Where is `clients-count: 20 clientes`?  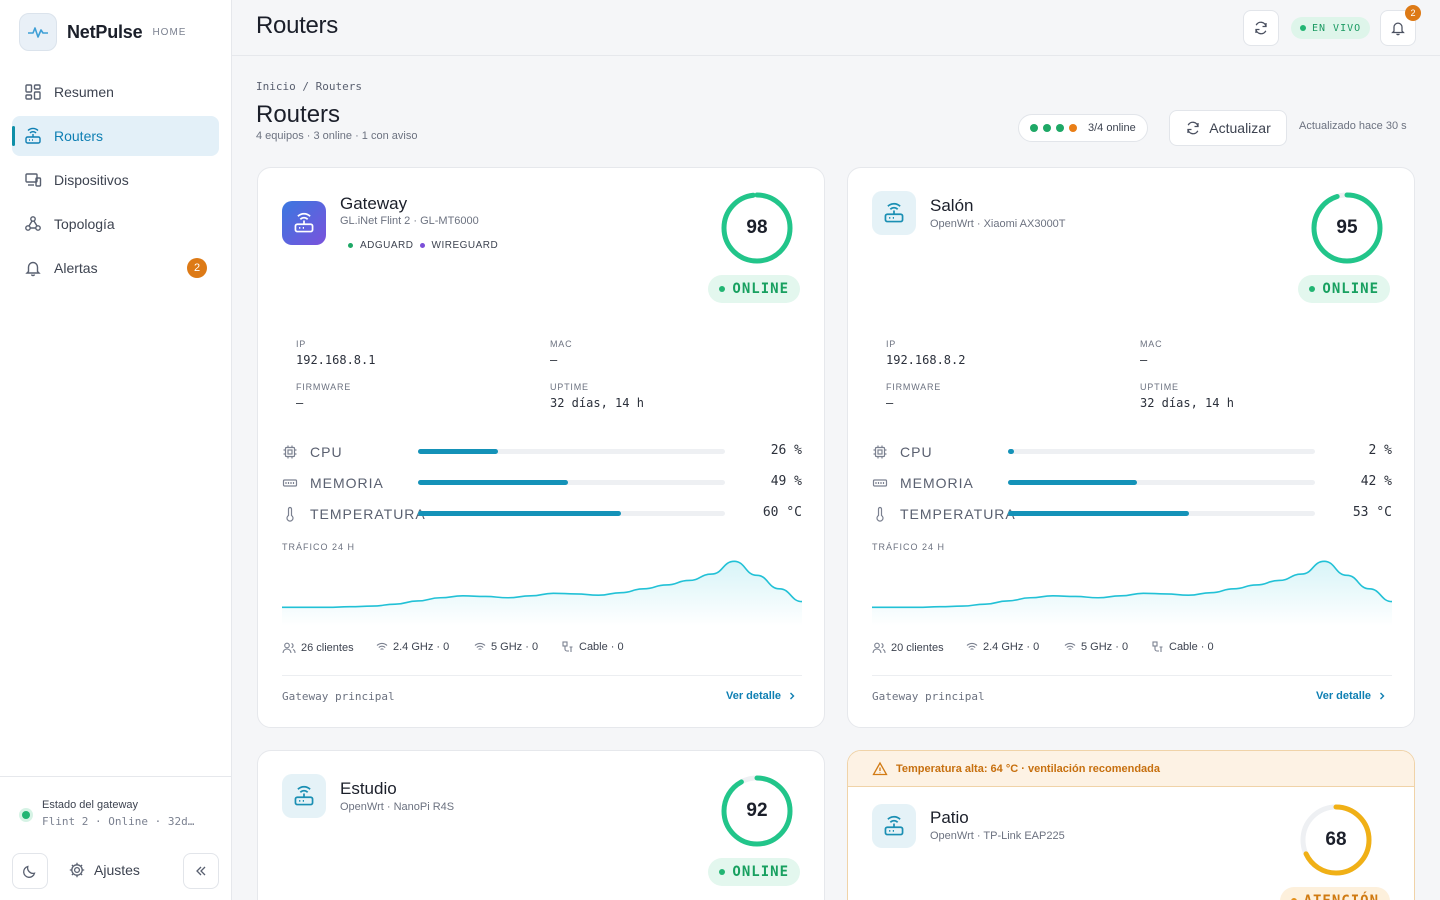
clients-count: 20 clientes is located at coordinates (908, 648).